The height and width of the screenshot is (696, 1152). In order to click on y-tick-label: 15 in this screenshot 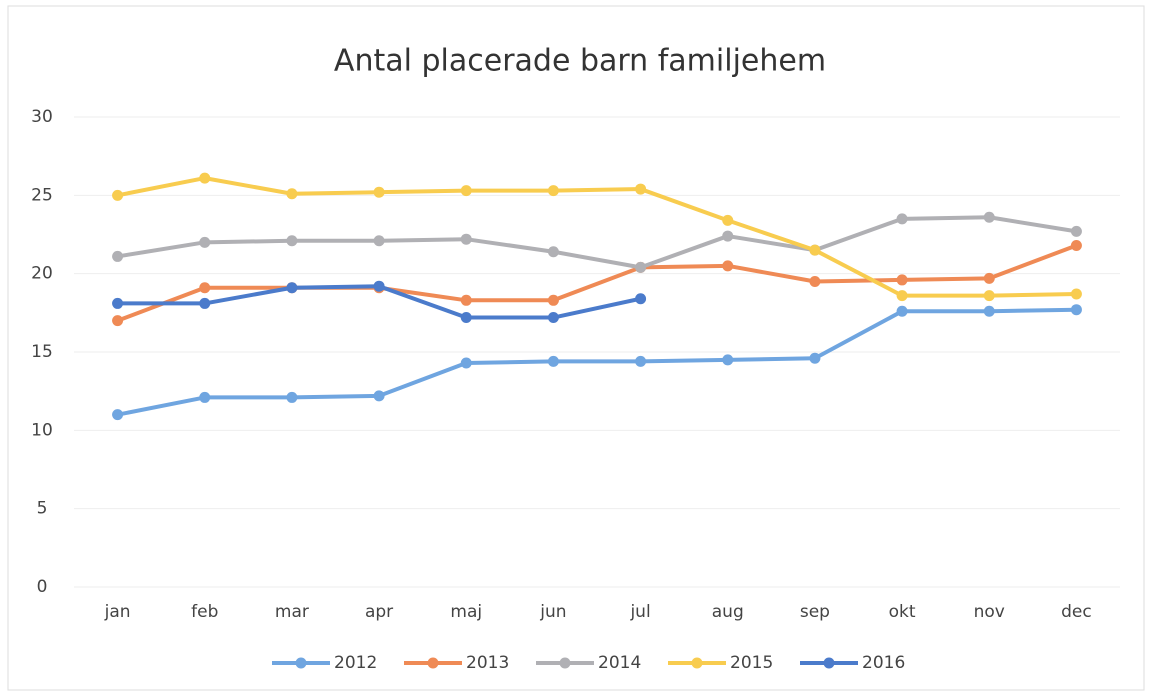, I will do `click(42, 352)`.